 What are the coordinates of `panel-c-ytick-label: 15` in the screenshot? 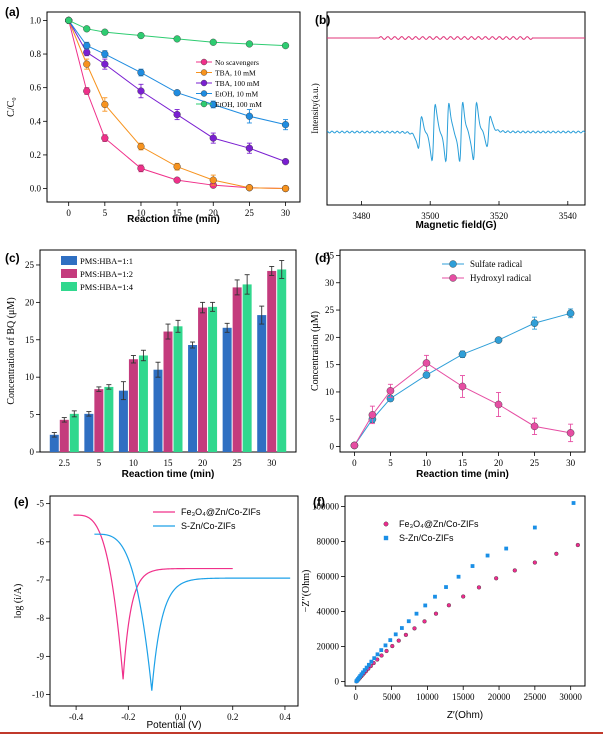 It's located at (30, 340).